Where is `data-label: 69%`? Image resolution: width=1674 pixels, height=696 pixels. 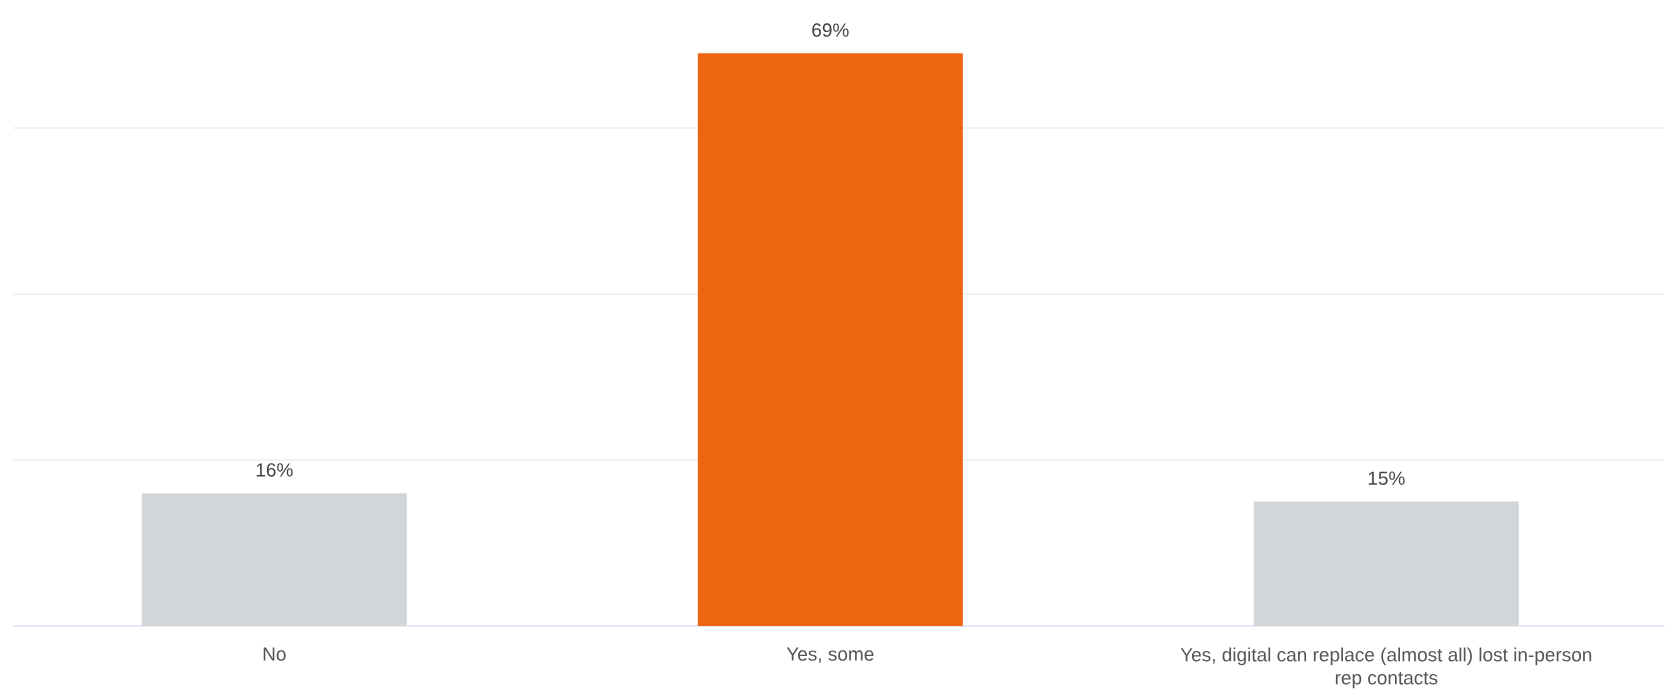
data-label: 69% is located at coordinates (830, 30).